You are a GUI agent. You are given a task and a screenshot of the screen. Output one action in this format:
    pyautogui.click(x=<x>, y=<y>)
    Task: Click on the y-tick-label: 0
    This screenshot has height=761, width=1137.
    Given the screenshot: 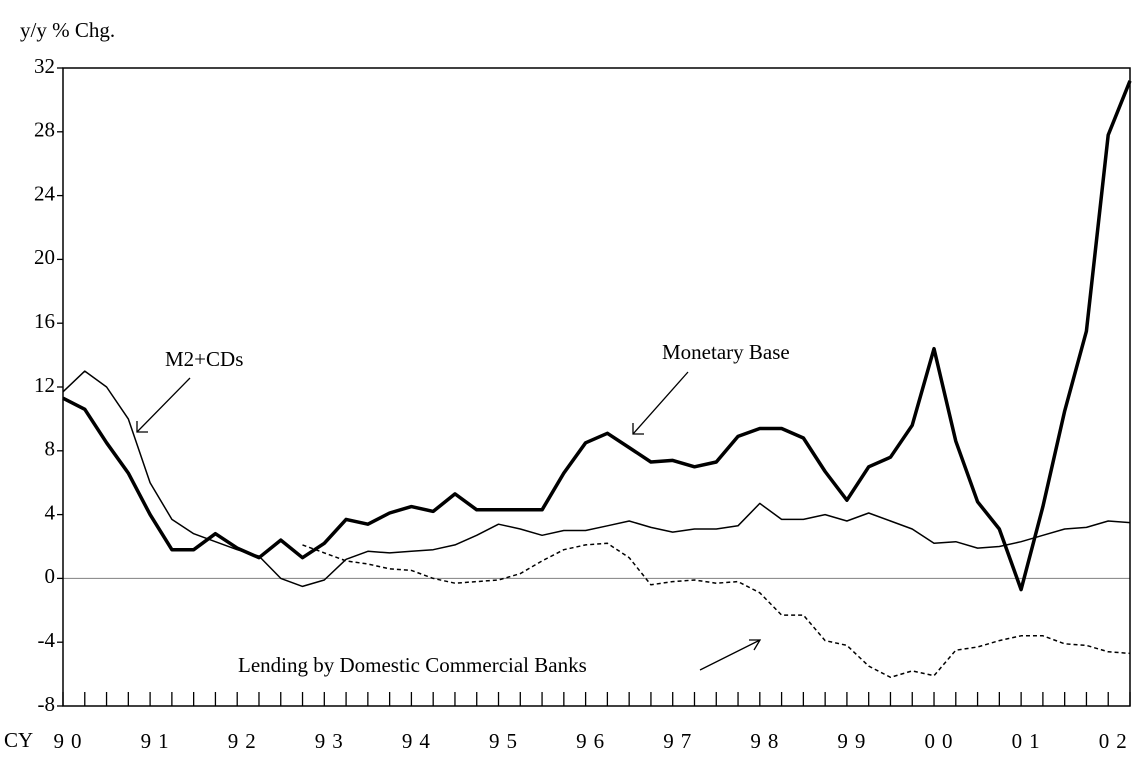 What is the action you would take?
    pyautogui.click(x=50, y=576)
    